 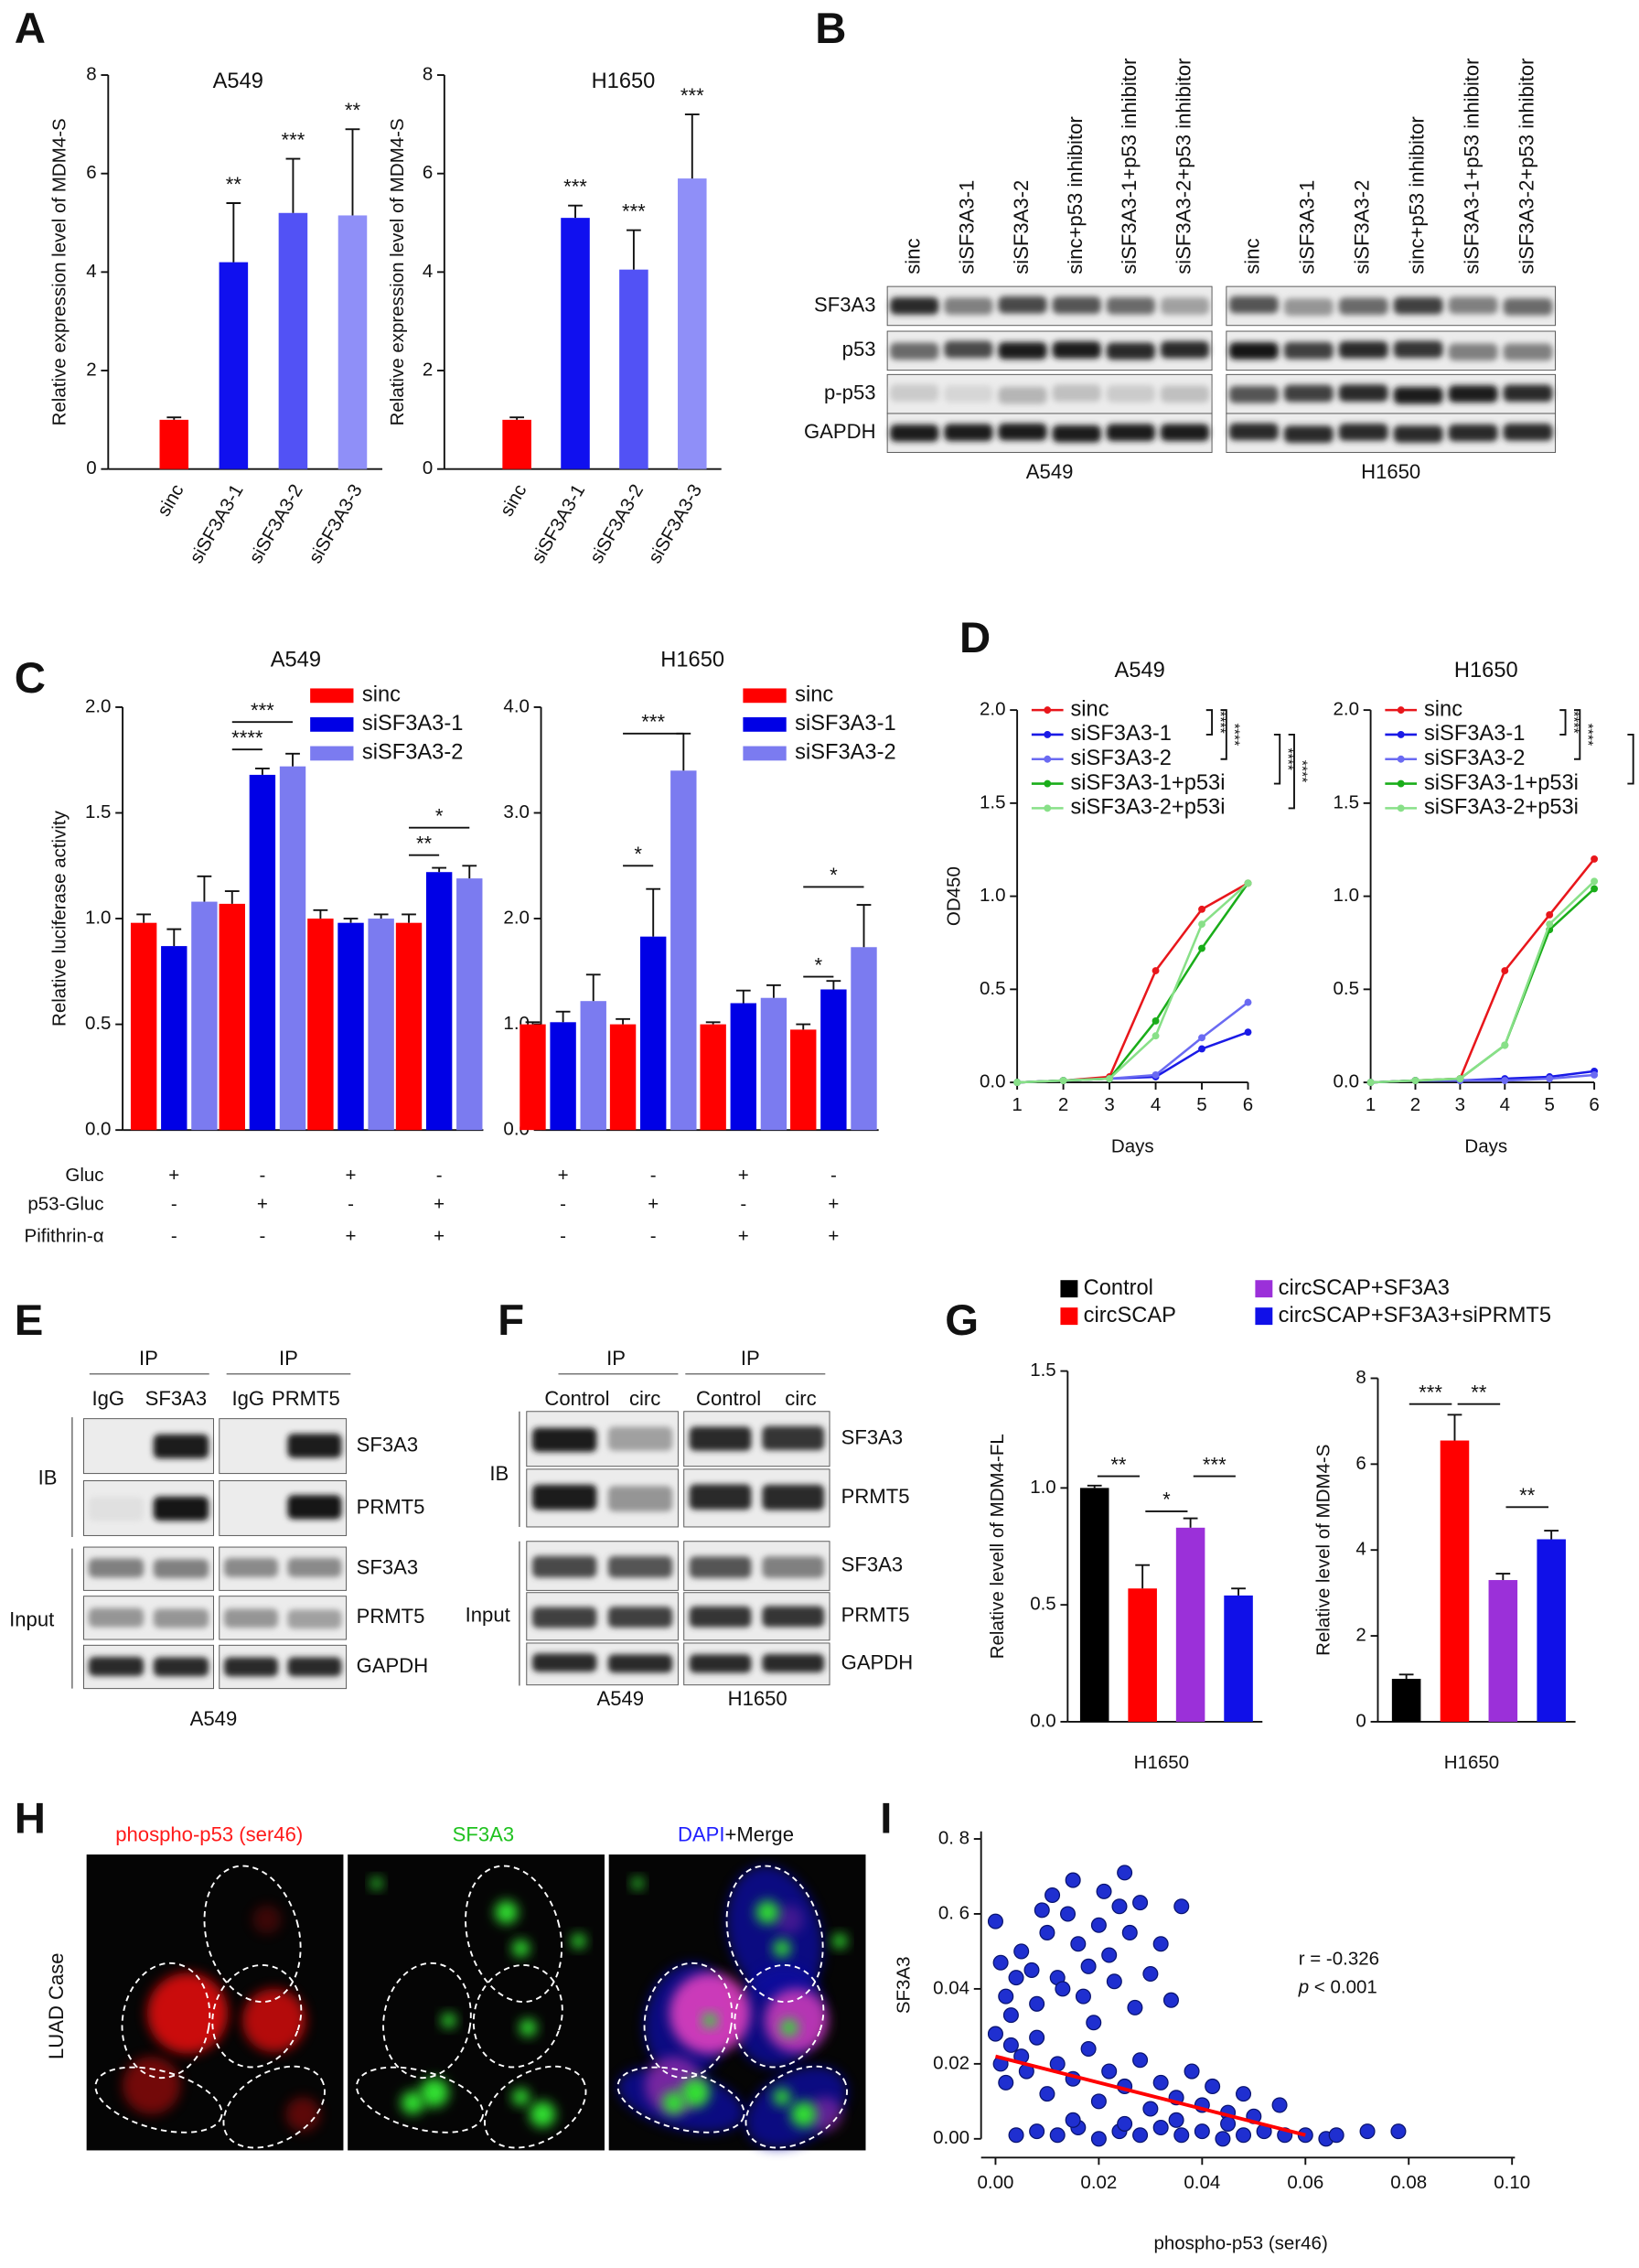 What do you see at coordinates (1360, 1721) in the screenshot?
I see `y-tick-label: 0` at bounding box center [1360, 1721].